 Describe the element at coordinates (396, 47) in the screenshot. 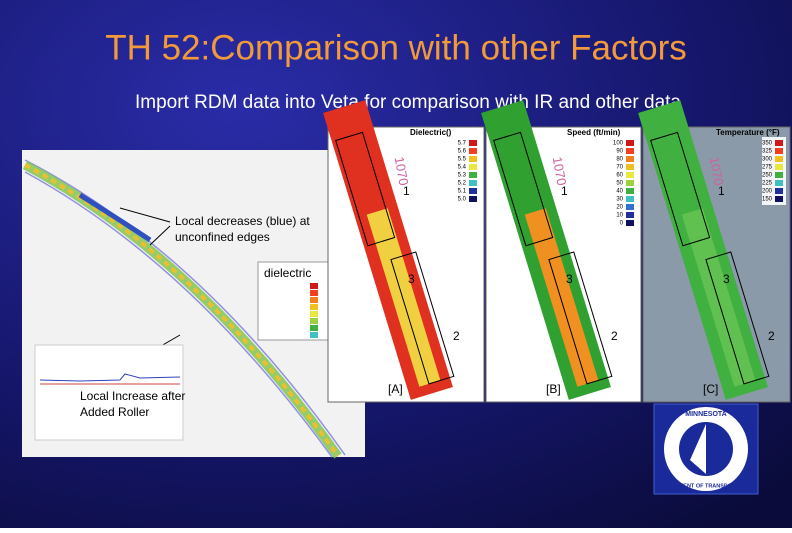

I see `title: TH 52:Comparison with other Factors` at that location.